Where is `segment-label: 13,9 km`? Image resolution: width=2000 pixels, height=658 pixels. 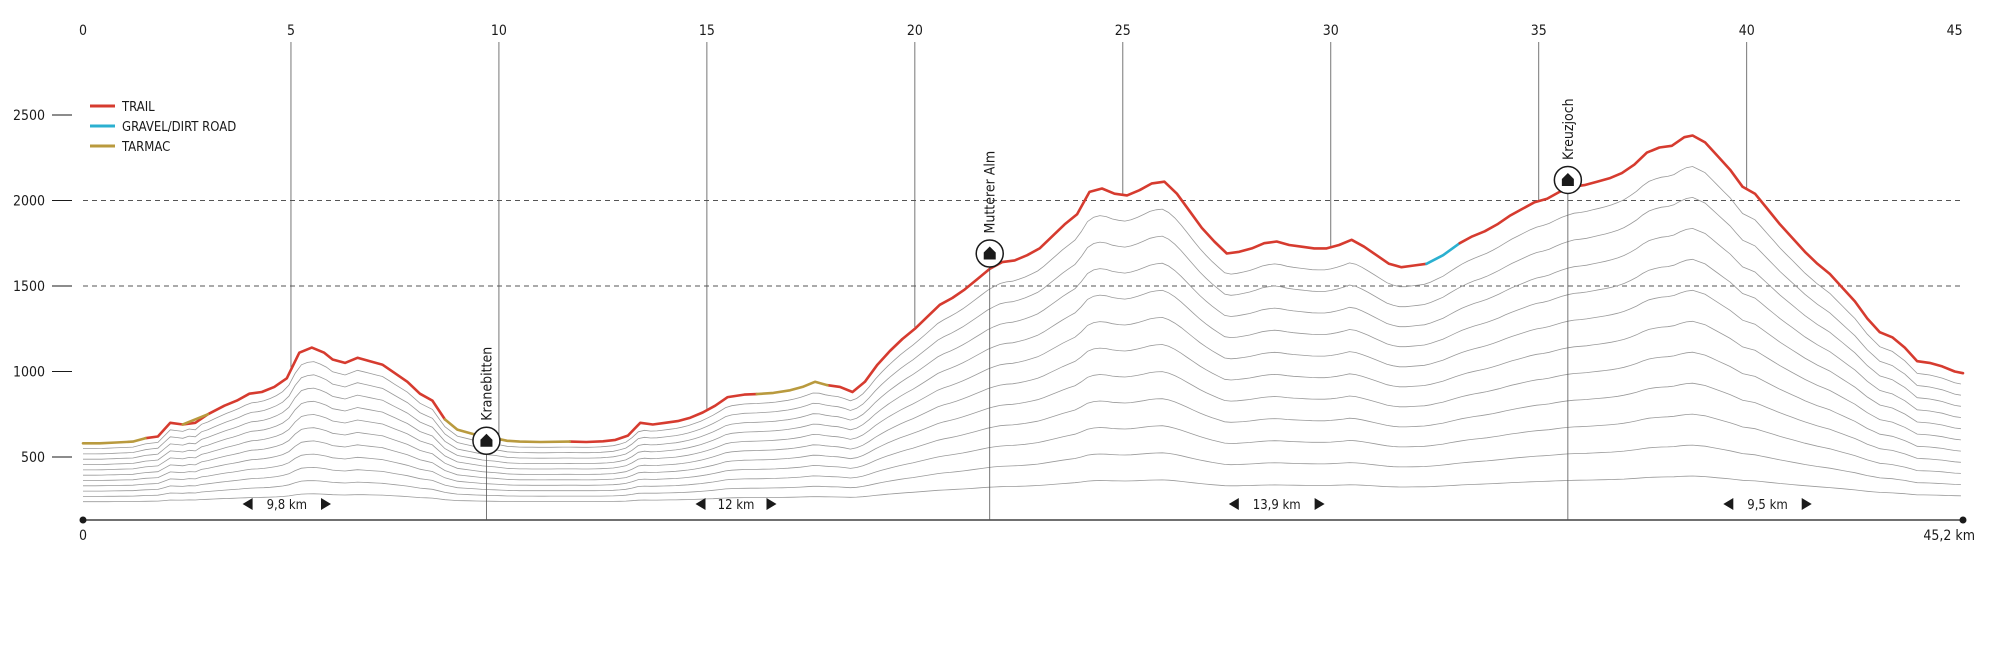
segment-label: 13,9 km is located at coordinates (1277, 505).